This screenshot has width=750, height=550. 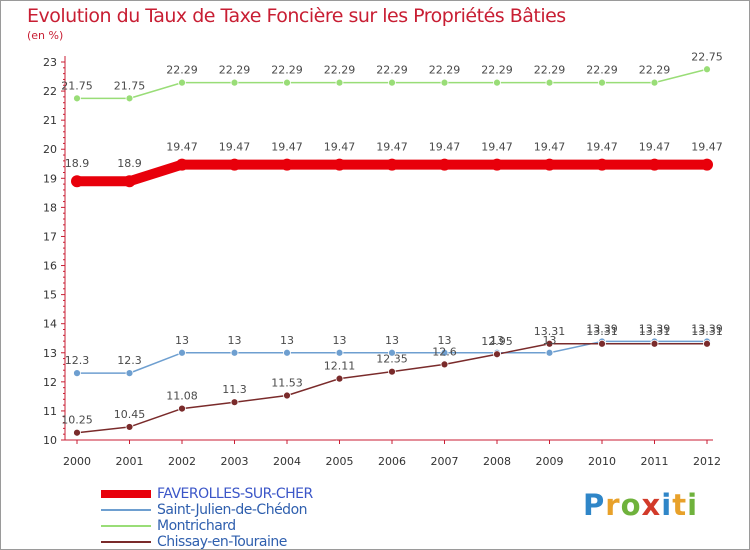 I want to click on x-tick-label: 2006, so click(x=392, y=461).